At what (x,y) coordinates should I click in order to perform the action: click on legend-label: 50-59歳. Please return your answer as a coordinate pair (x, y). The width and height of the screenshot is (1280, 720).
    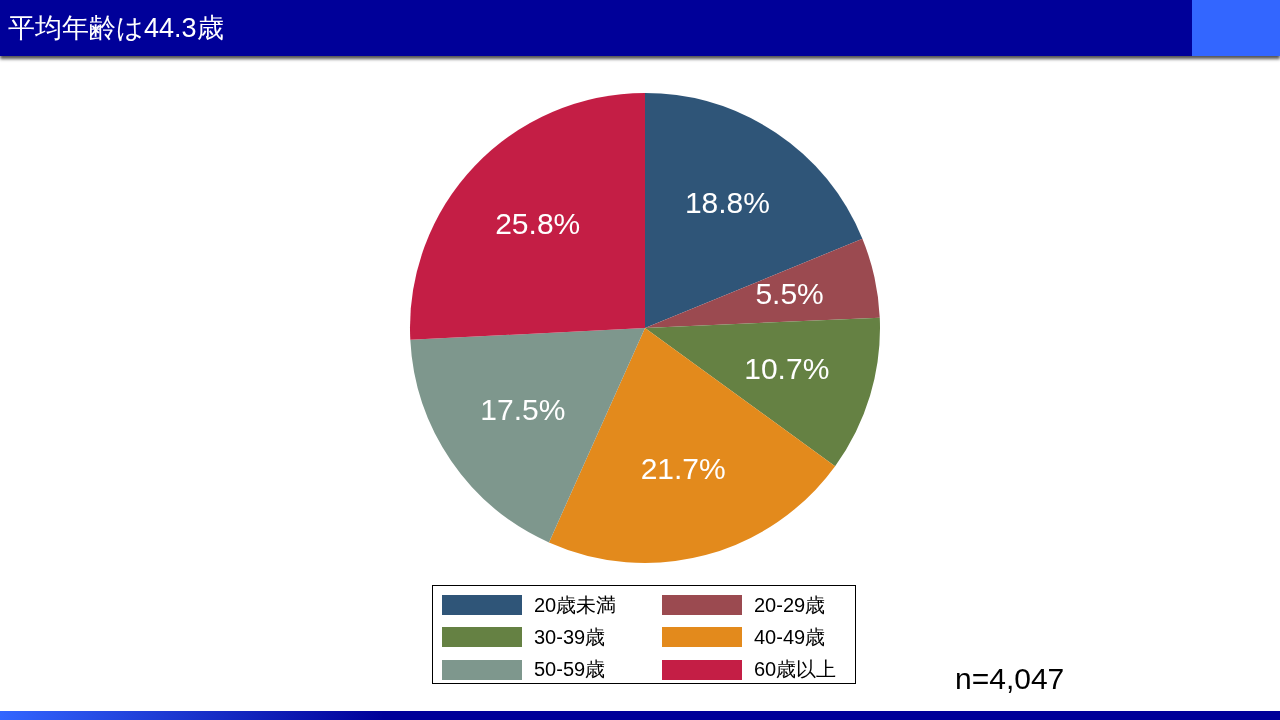
    Looking at the image, I should click on (570, 670).